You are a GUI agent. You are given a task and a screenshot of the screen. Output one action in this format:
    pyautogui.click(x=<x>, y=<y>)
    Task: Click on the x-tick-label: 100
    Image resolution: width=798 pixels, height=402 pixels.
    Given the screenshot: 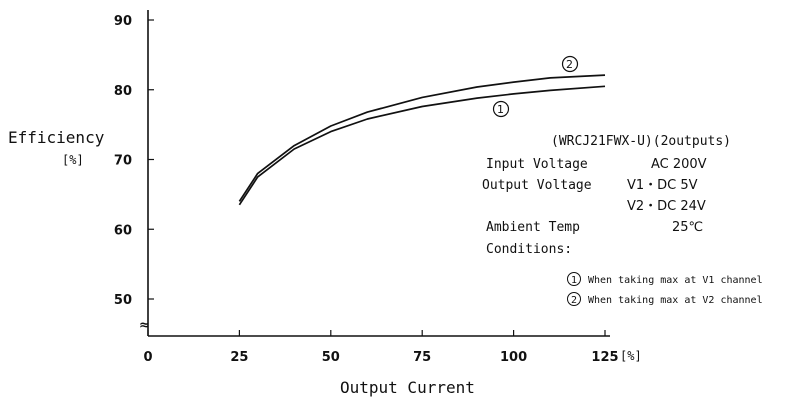 What is the action you would take?
    pyautogui.click(x=513, y=357)
    